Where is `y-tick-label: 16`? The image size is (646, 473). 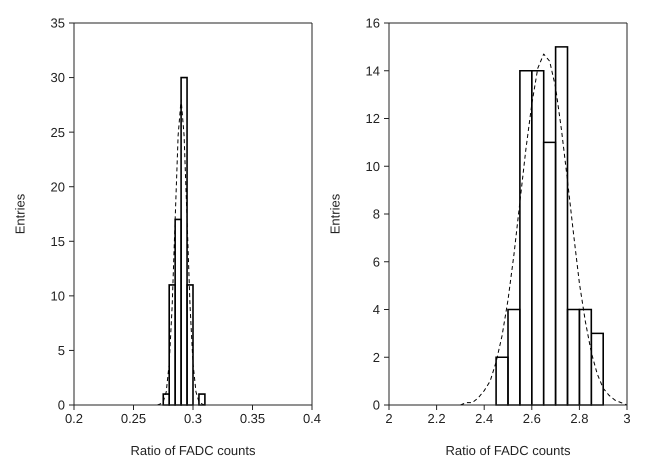
y-tick-label: 16 is located at coordinates (373, 23).